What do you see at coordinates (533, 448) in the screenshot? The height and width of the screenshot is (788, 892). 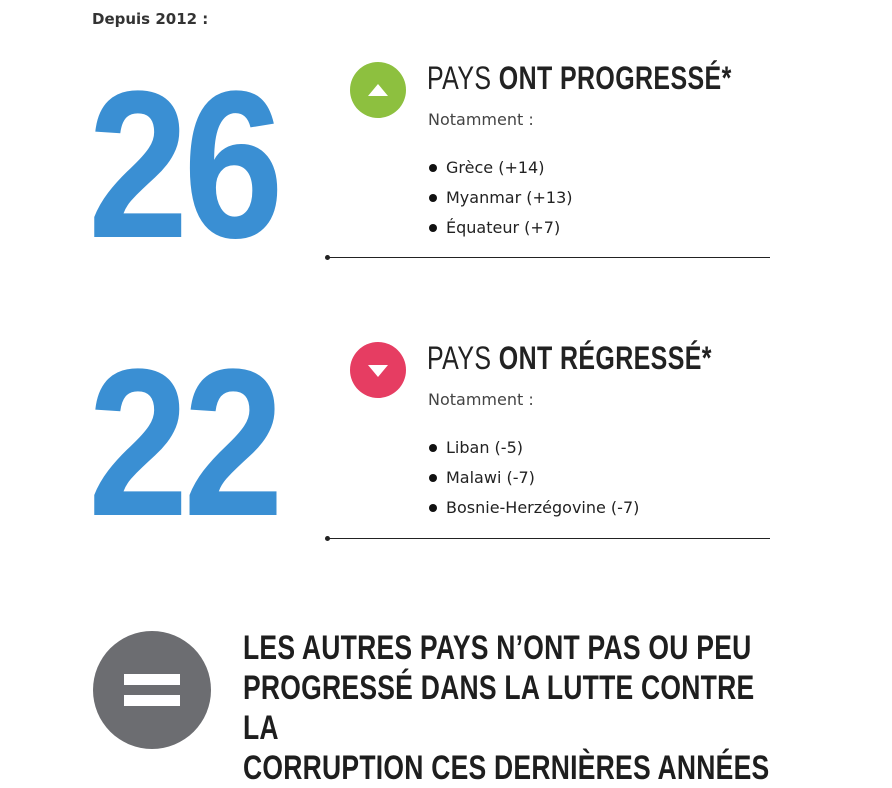 I see `list-item: Liban (-5)` at bounding box center [533, 448].